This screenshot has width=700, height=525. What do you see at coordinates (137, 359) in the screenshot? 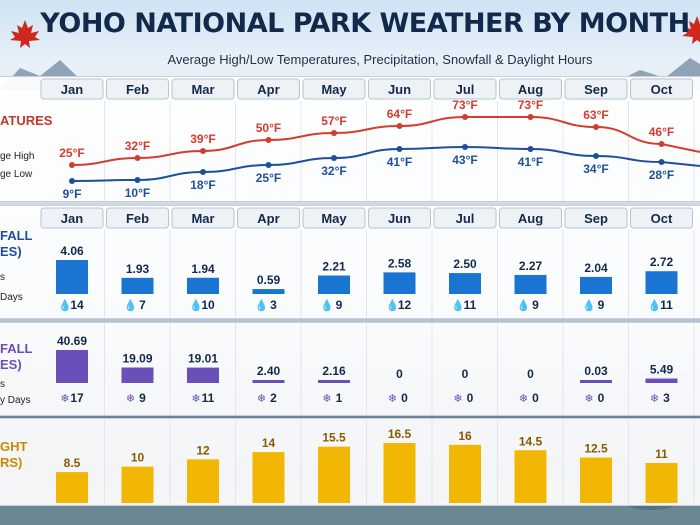
I see `snowfall-bar-label: 19.09` at bounding box center [137, 359].